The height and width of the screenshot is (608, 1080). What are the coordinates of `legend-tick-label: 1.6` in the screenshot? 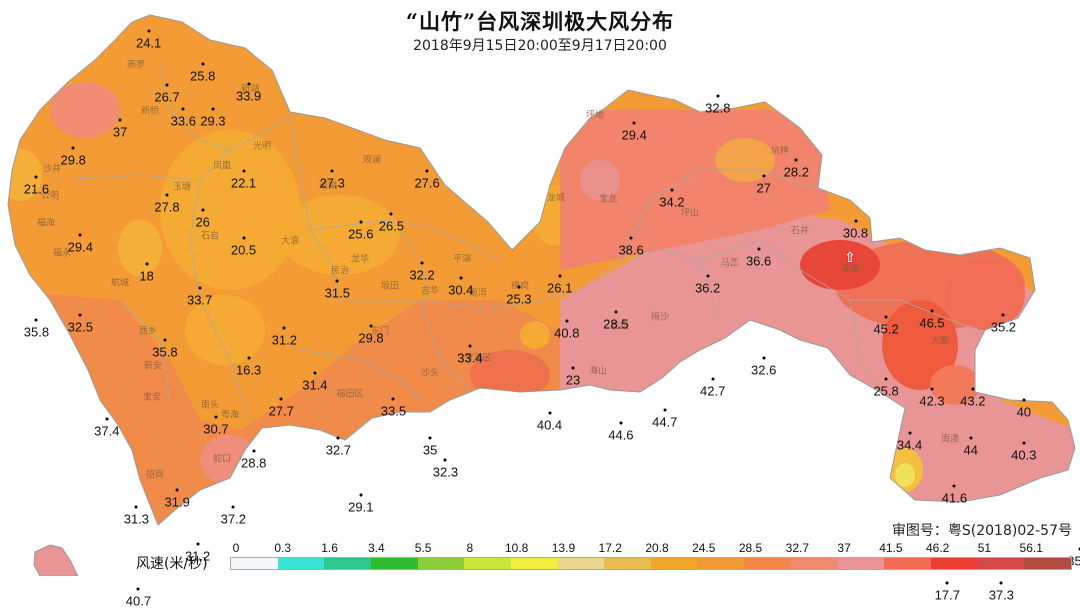 It's located at (329, 548).